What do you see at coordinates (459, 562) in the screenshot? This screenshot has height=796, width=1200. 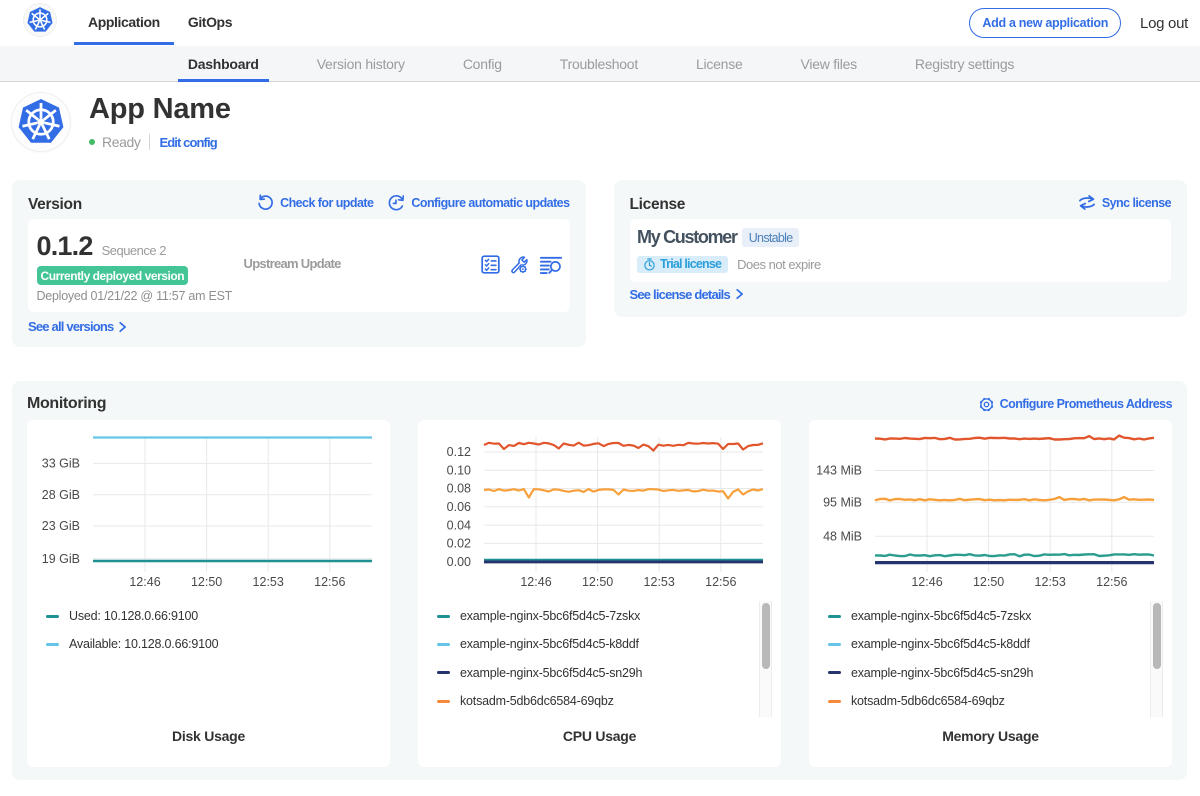 I see `svg-text: 0.00` at bounding box center [459, 562].